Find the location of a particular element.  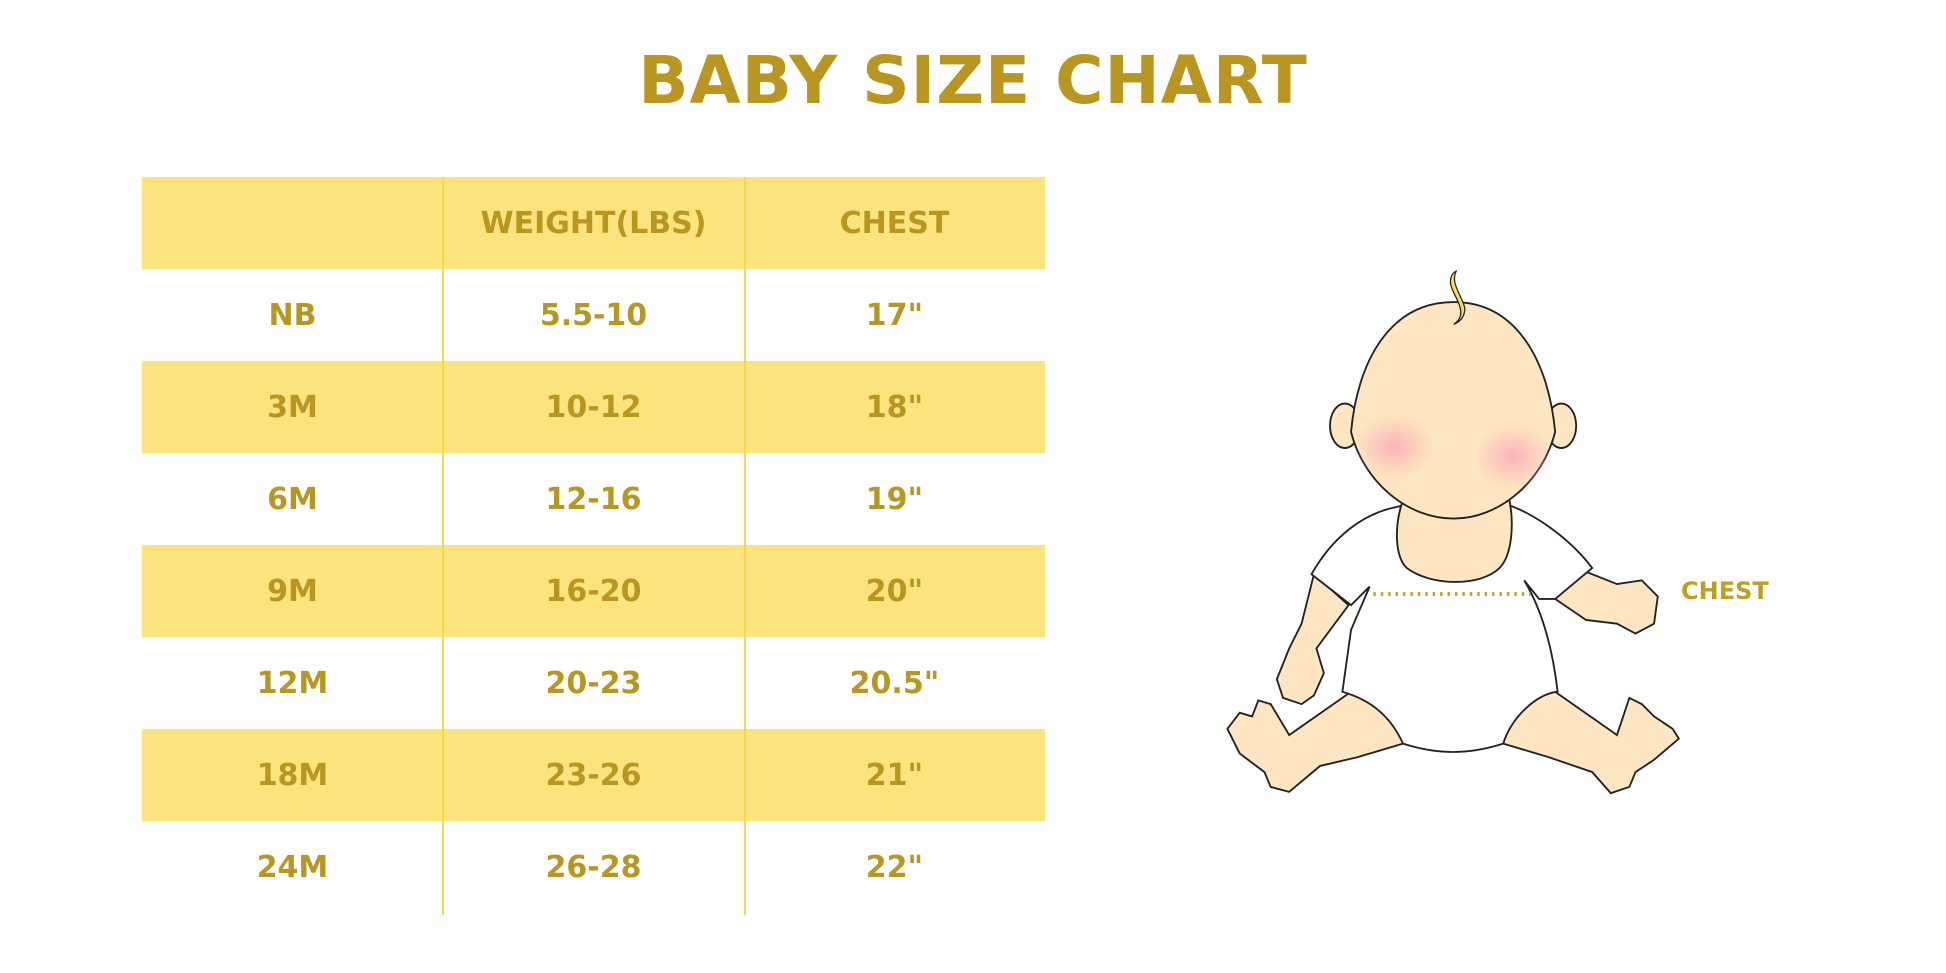

table-row: 18M 23-26 21" is located at coordinates (593, 775).